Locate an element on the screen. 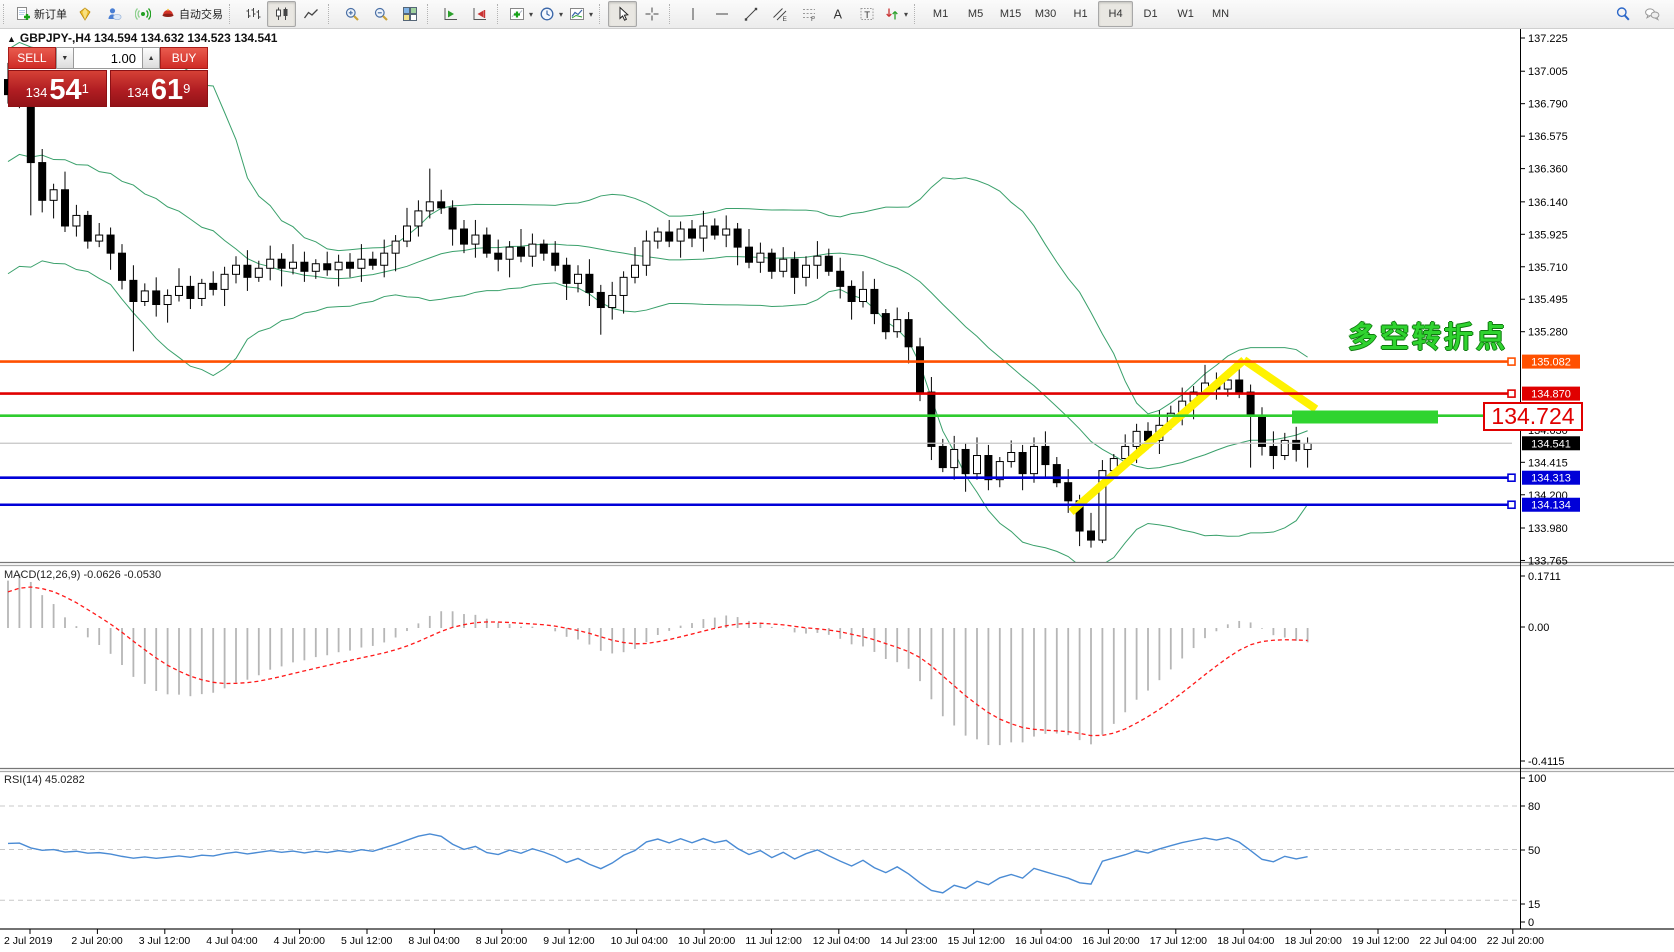  auto-scroll-button is located at coordinates (450, 14).